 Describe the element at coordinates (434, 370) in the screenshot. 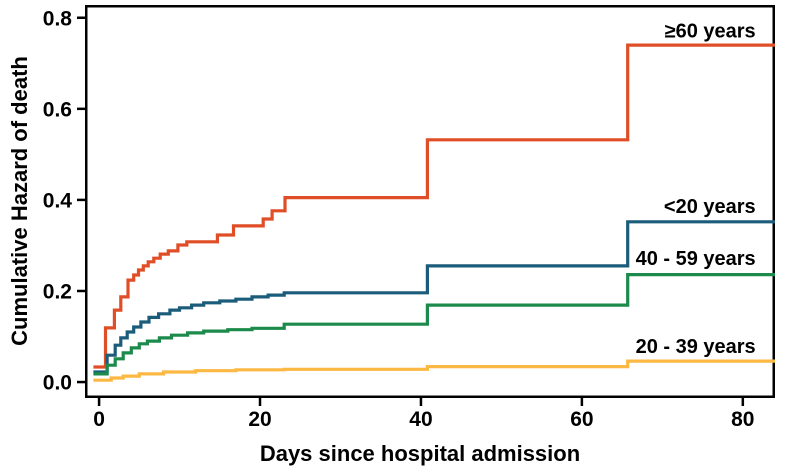

I see `series-line-20-39-years` at that location.